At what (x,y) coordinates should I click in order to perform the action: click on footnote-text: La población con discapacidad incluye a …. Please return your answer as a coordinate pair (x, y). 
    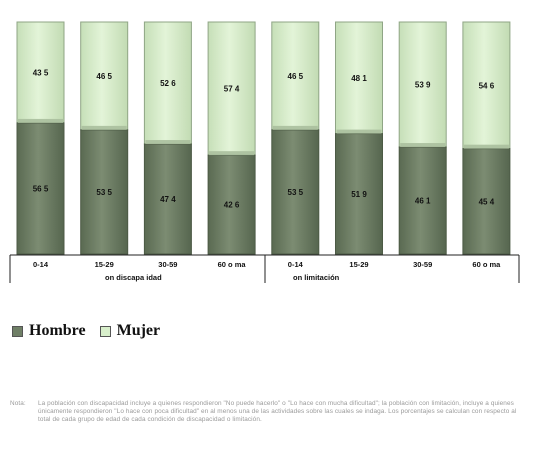
    Looking at the image, I should click on (277, 412).